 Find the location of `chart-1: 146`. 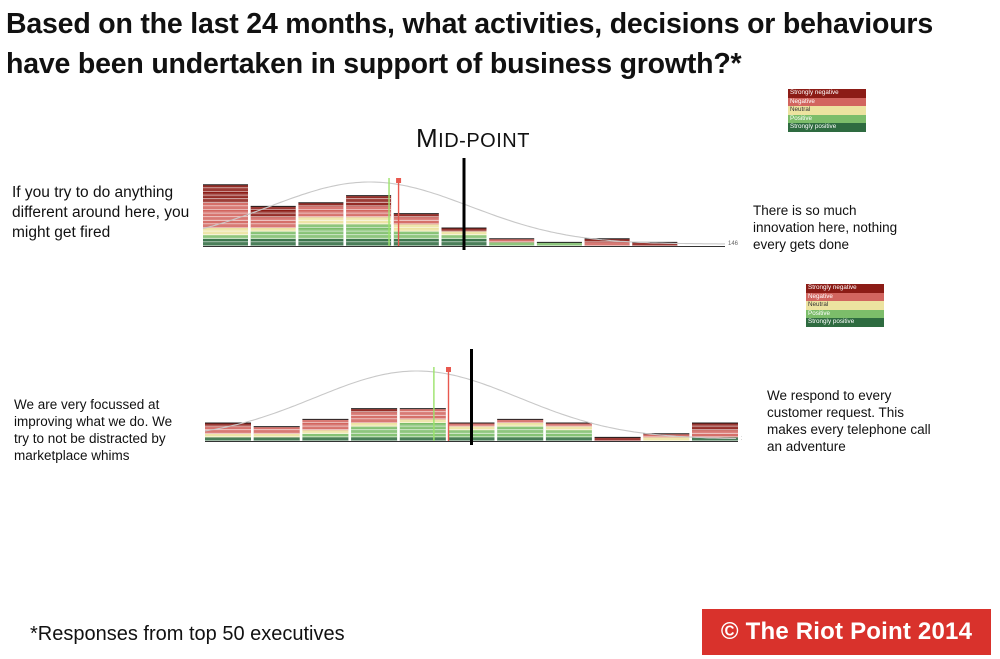

chart-1: 146 is located at coordinates (467, 202).